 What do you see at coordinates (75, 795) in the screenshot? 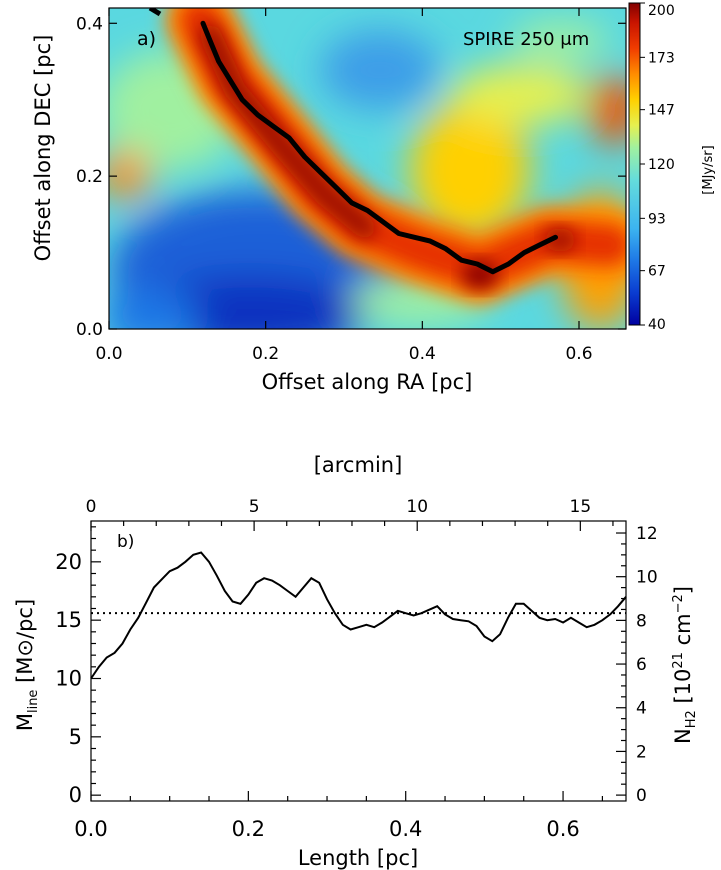
I see `profile-y-tick-label: 0` at bounding box center [75, 795].